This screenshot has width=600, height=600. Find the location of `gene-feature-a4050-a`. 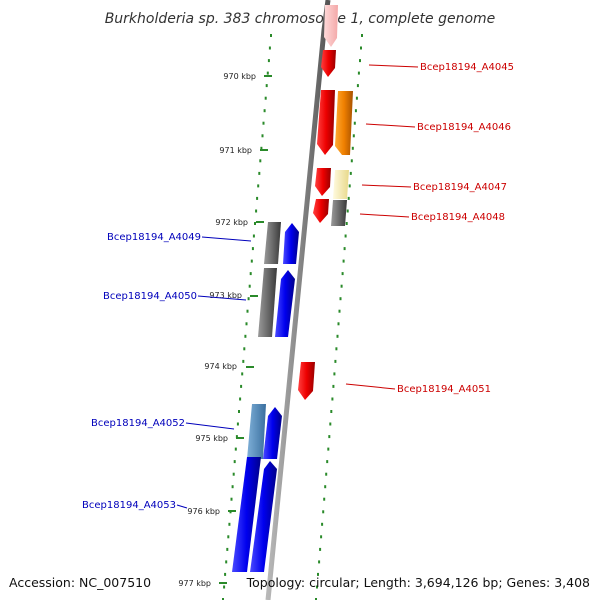

gene-feature-a4050-a is located at coordinates (267, 302).